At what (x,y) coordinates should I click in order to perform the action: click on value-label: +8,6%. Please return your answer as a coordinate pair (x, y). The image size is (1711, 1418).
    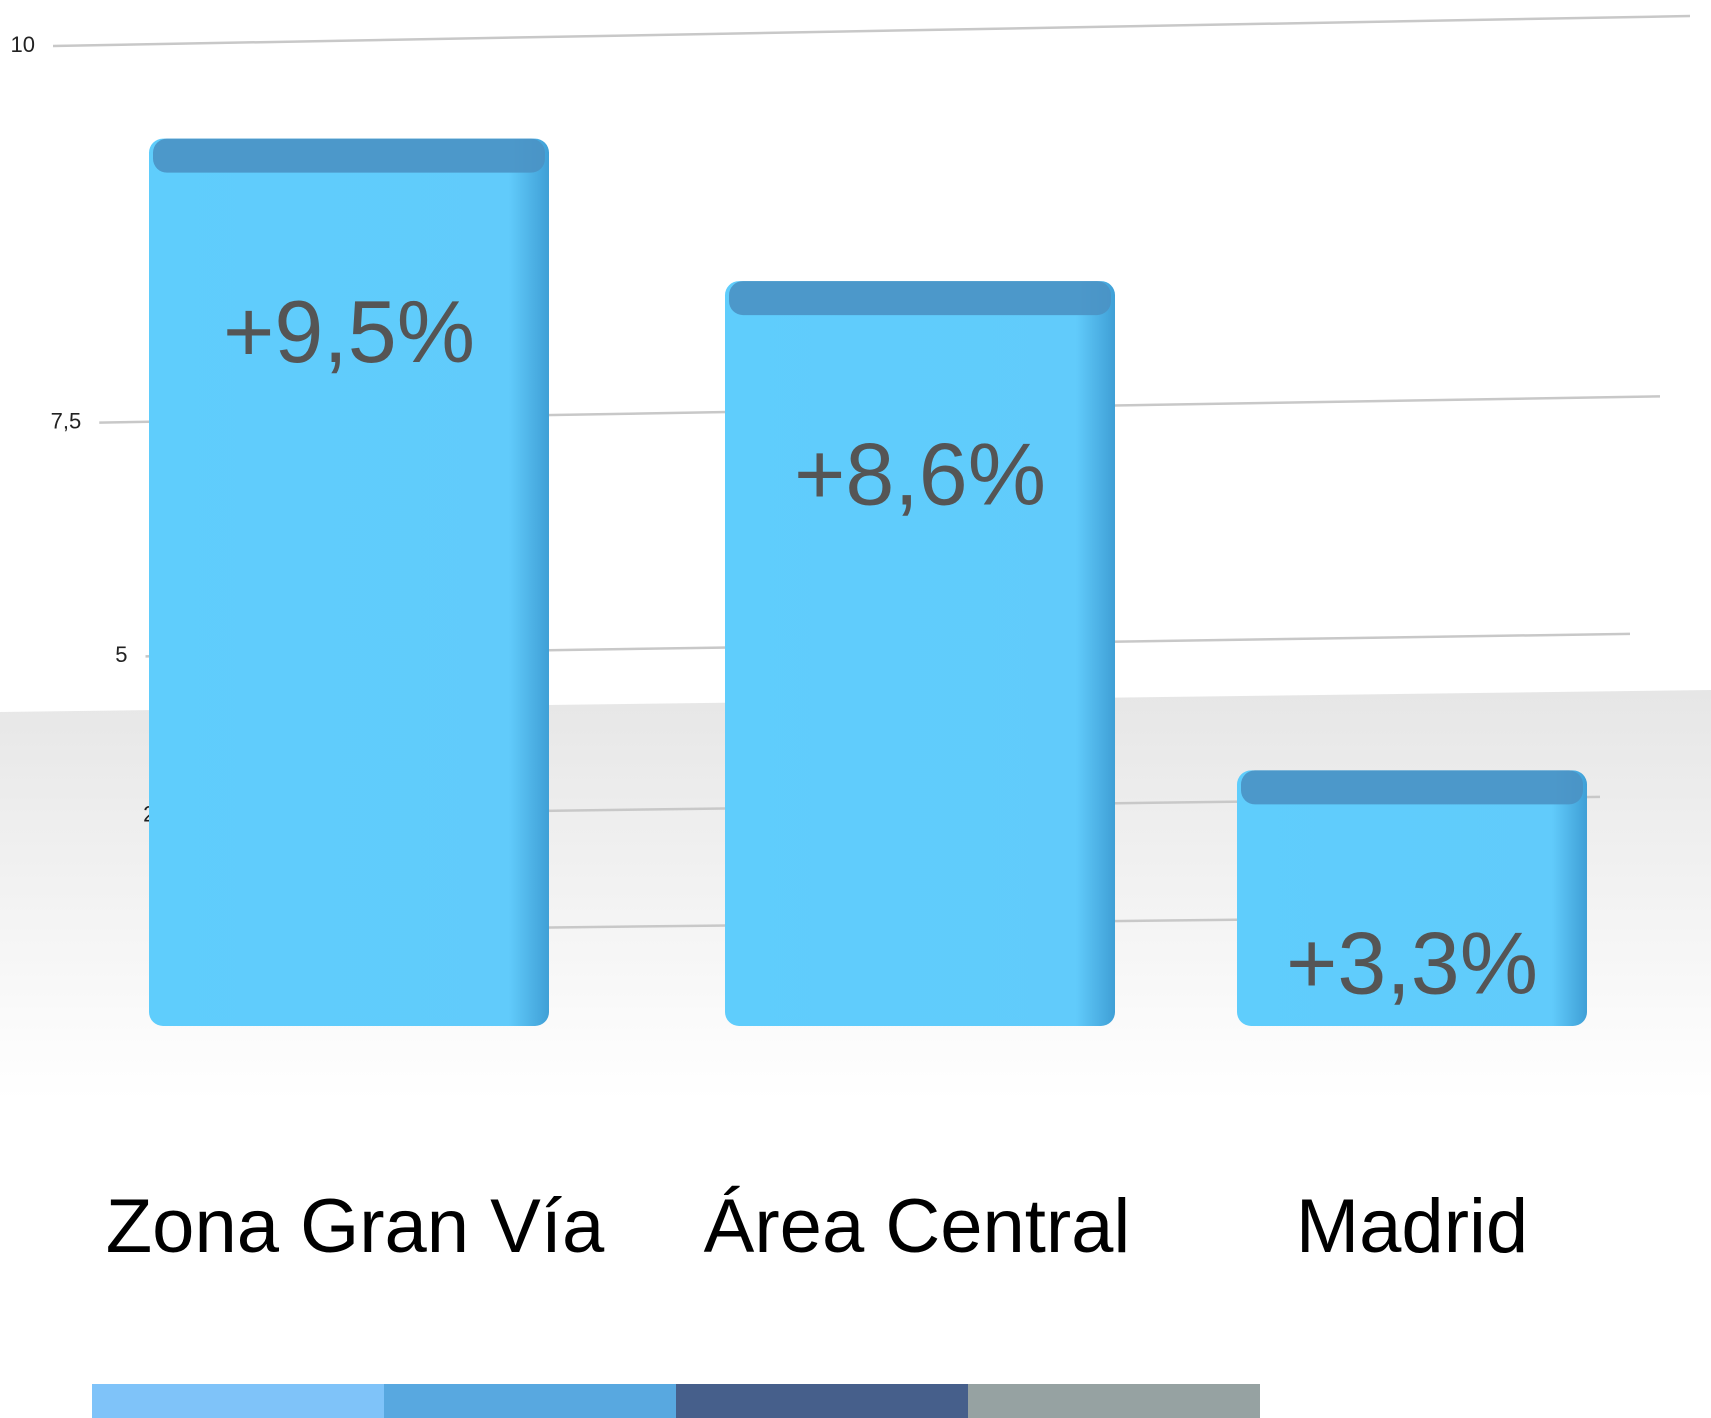
    Looking at the image, I should click on (920, 473).